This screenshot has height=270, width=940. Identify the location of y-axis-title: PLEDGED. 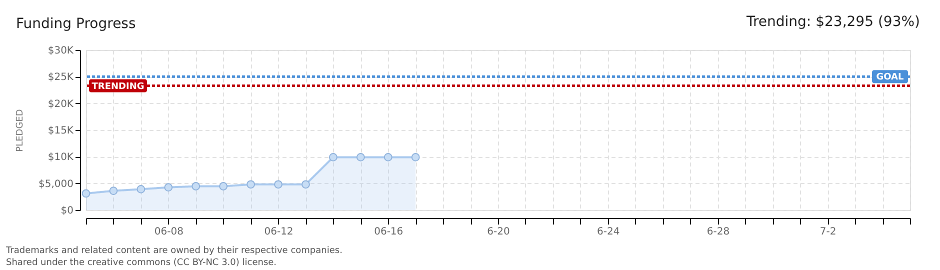
(21, 130).